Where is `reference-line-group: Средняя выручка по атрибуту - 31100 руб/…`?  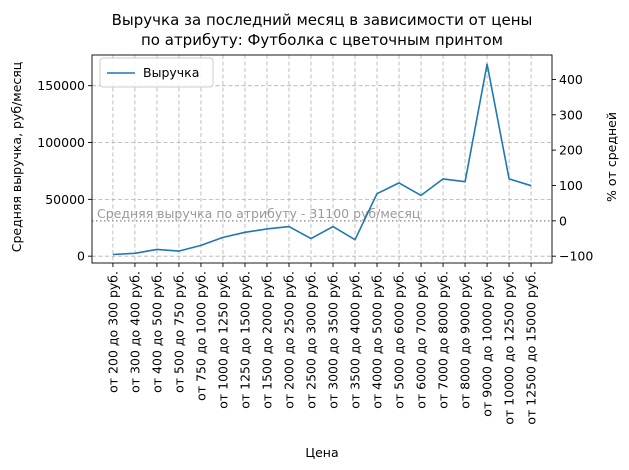 reference-line-group: Средняя выручка по атрибуту - 31100 руб/… is located at coordinates (322, 214).